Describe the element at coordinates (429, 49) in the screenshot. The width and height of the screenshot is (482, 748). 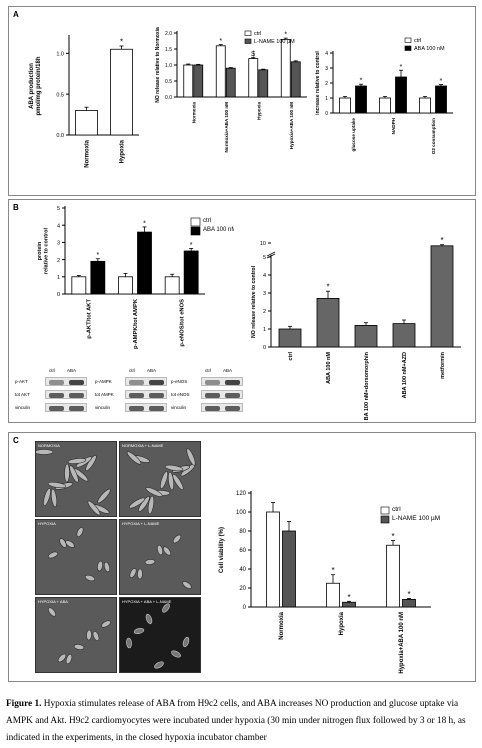
I see `legend-label: ABA 100 nM` at that location.